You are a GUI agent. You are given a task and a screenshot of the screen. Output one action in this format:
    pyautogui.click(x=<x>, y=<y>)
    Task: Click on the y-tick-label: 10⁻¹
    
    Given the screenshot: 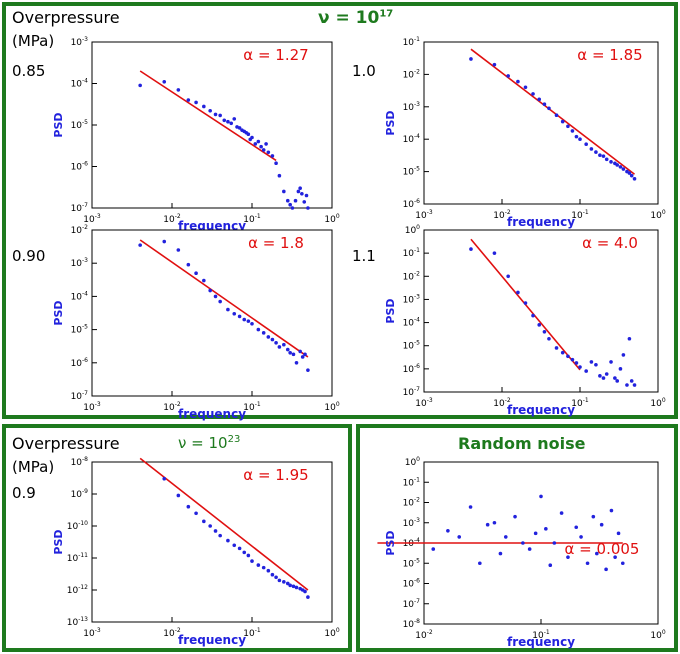 What is the action you would take?
    pyautogui.click(x=412, y=482)
    